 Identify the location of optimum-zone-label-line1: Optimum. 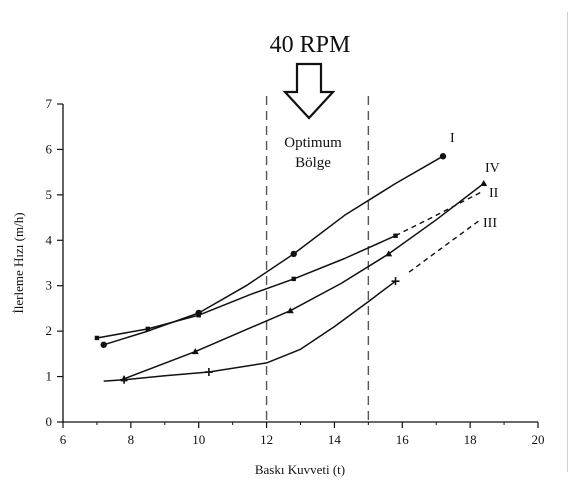
(313, 143).